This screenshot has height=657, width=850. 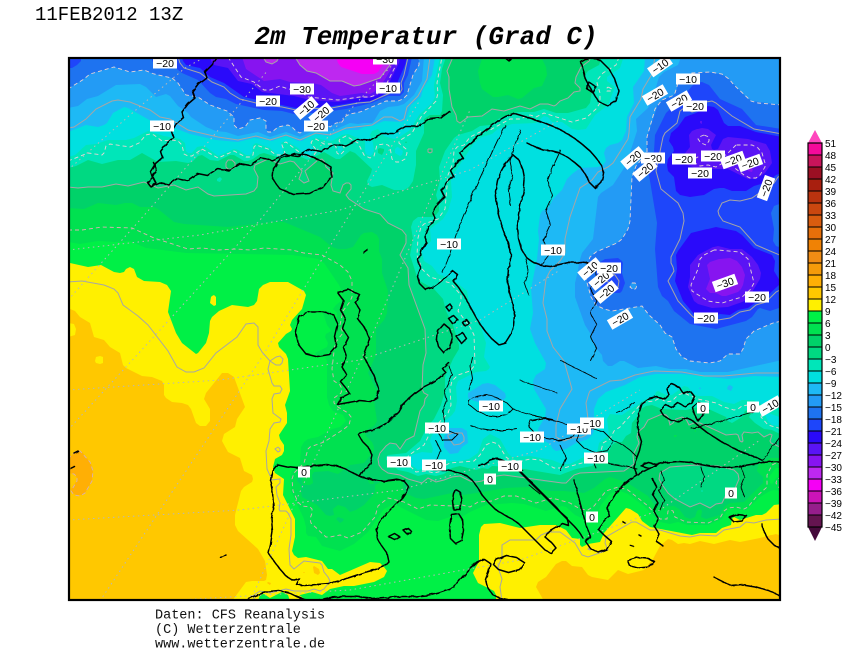 I want to click on svg-text: −27, so click(x=833, y=456).